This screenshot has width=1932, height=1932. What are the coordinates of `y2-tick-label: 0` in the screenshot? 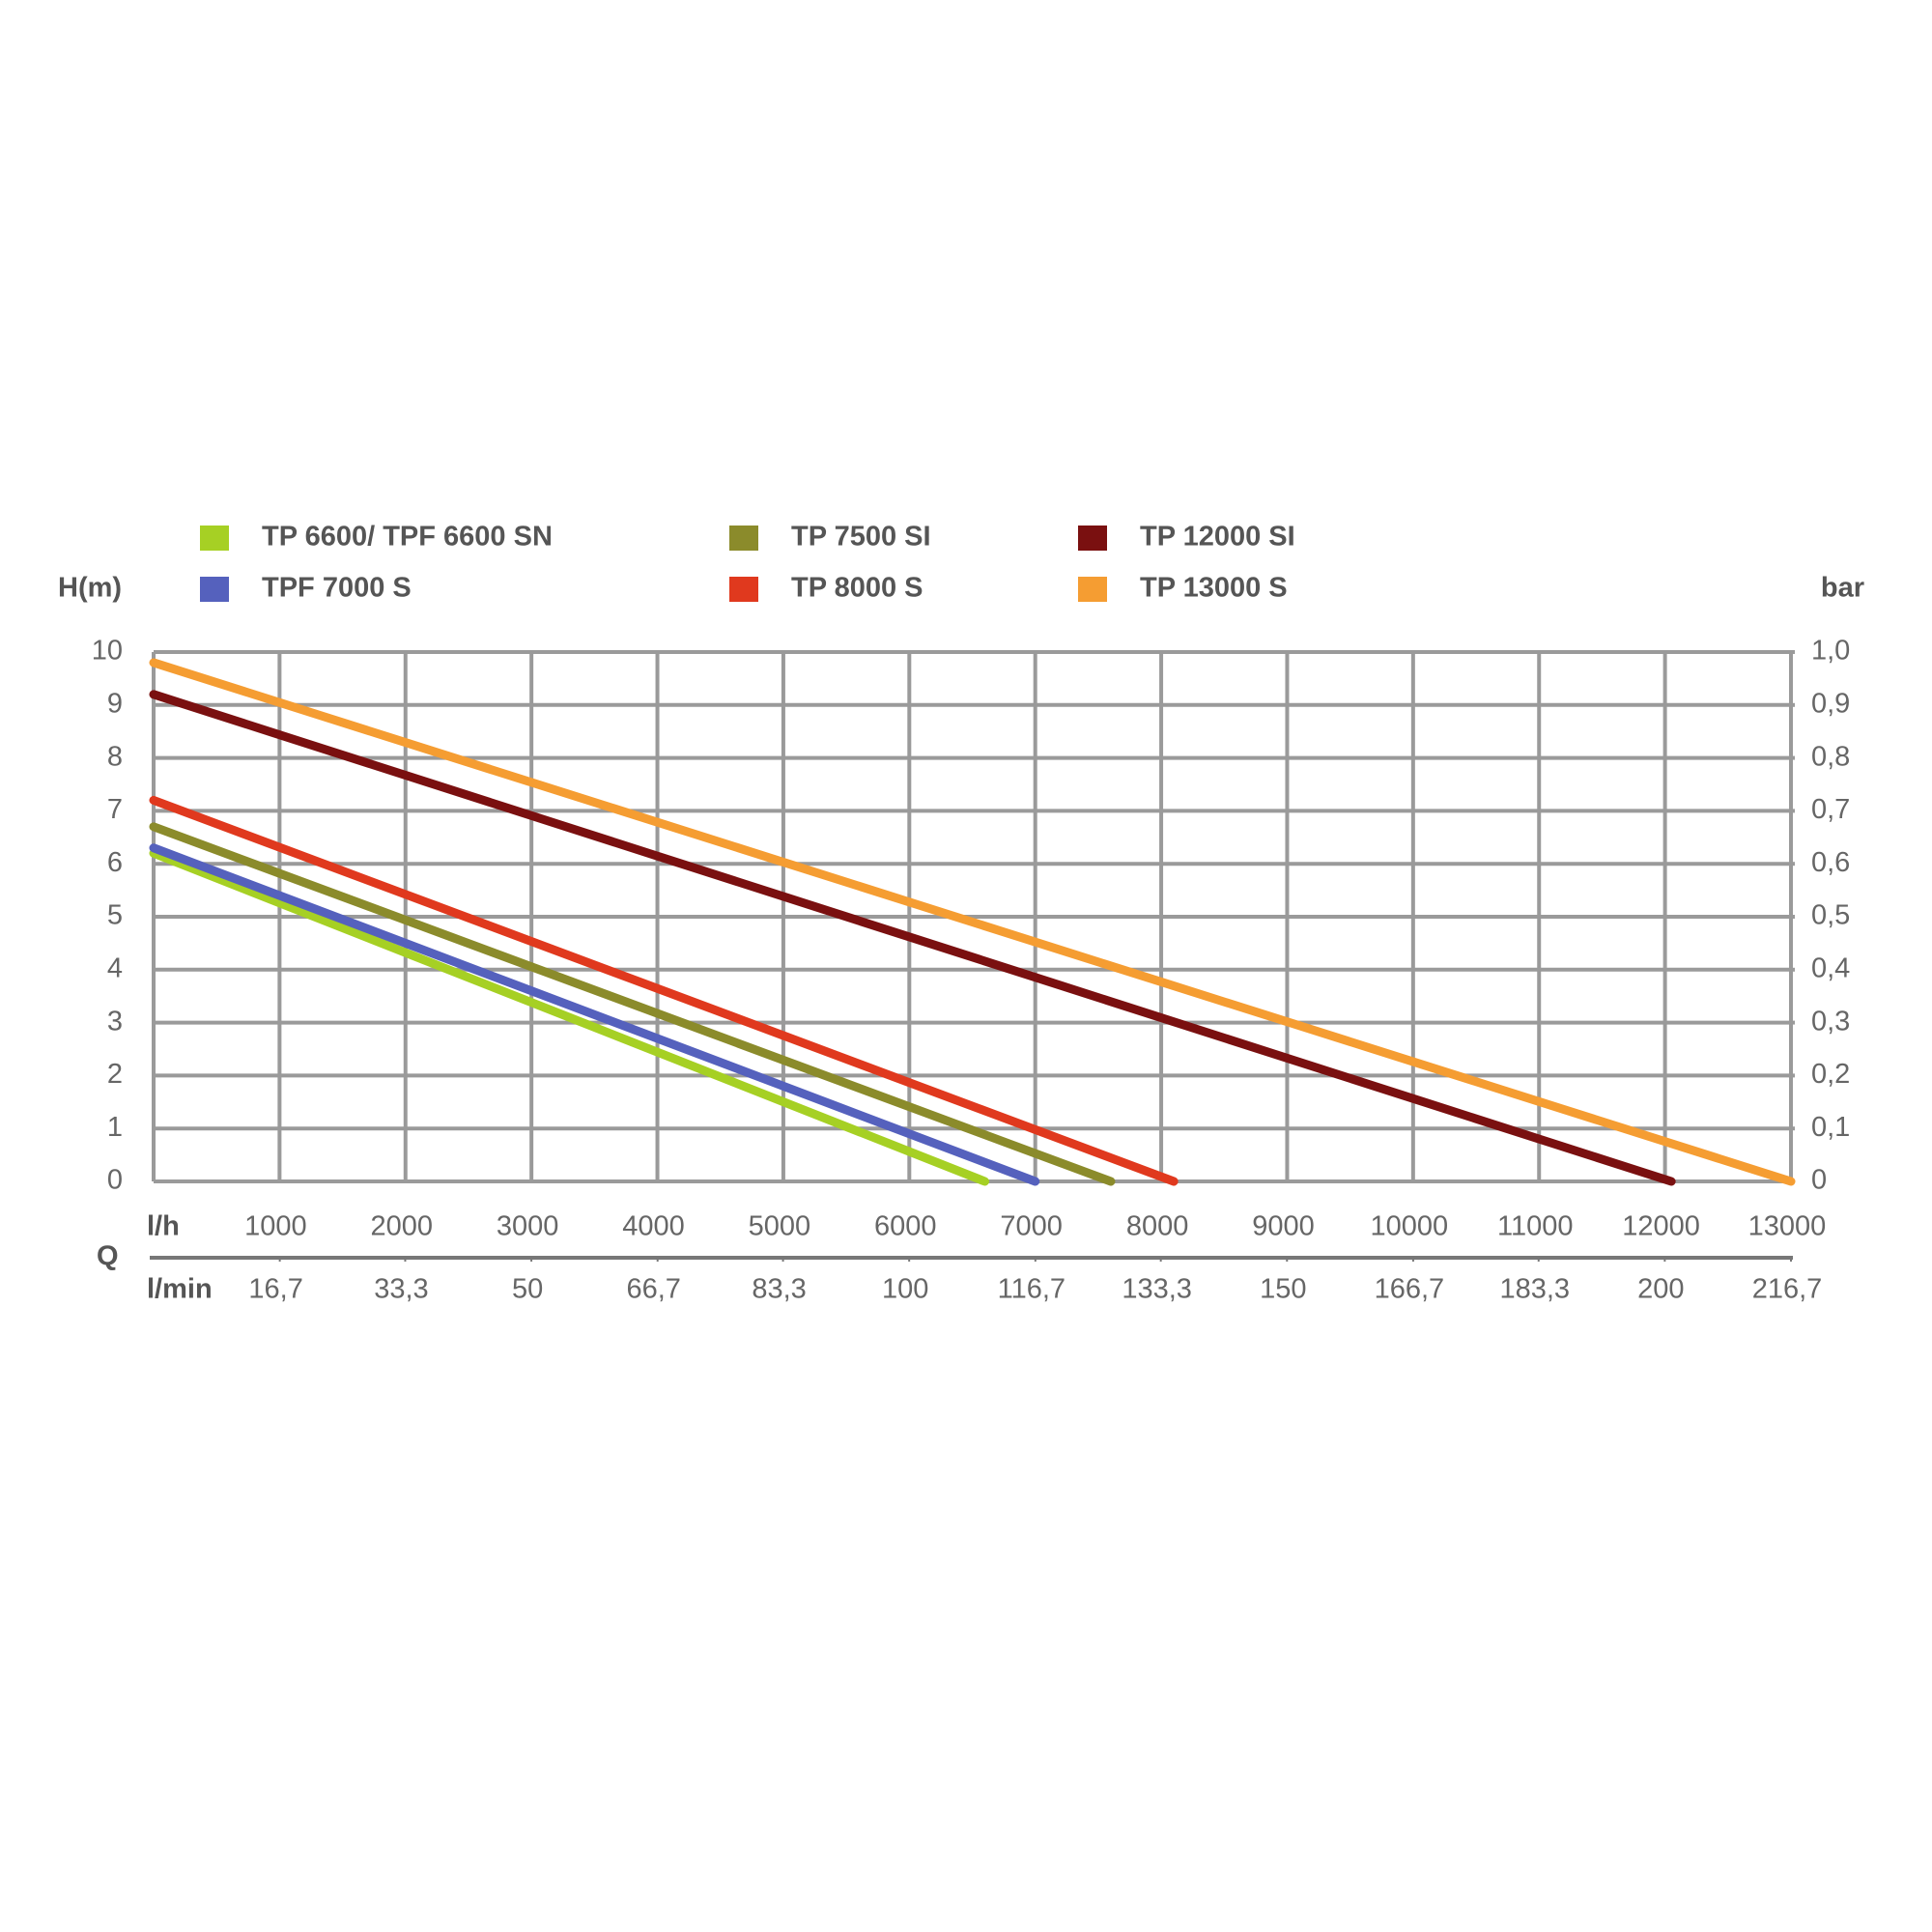 It's located at (1819, 1180).